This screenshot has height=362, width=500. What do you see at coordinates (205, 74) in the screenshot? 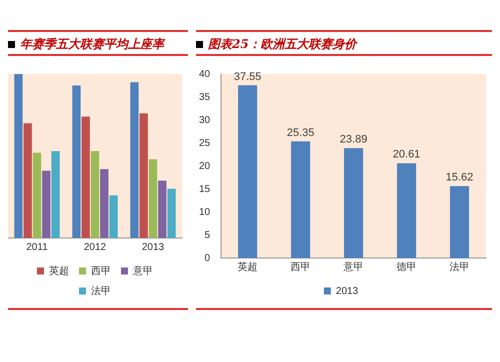
I see `y-tick-label: 40` at bounding box center [205, 74].